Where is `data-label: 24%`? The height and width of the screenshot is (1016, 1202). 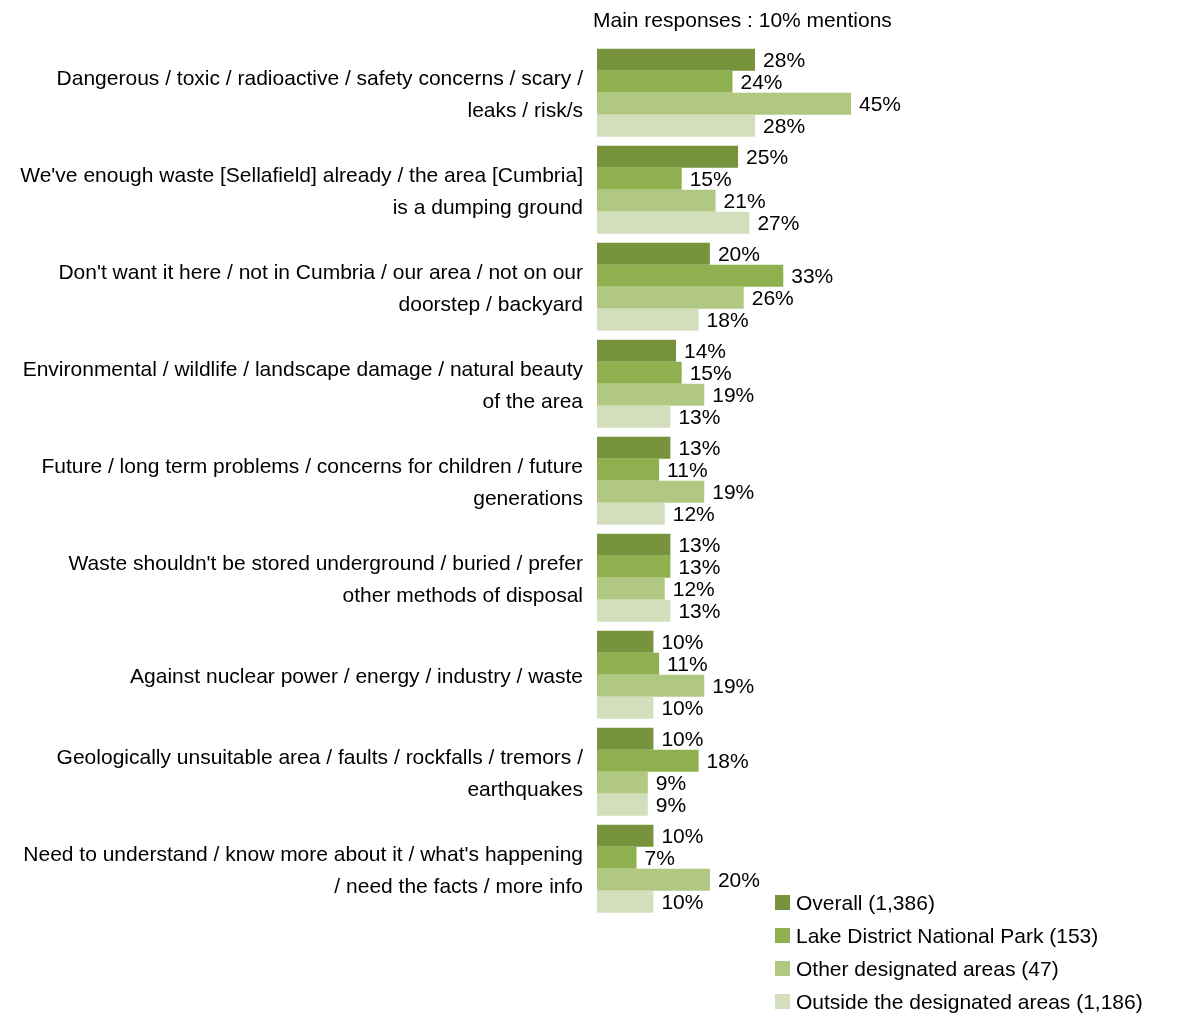 data-label: 24% is located at coordinates (761, 82).